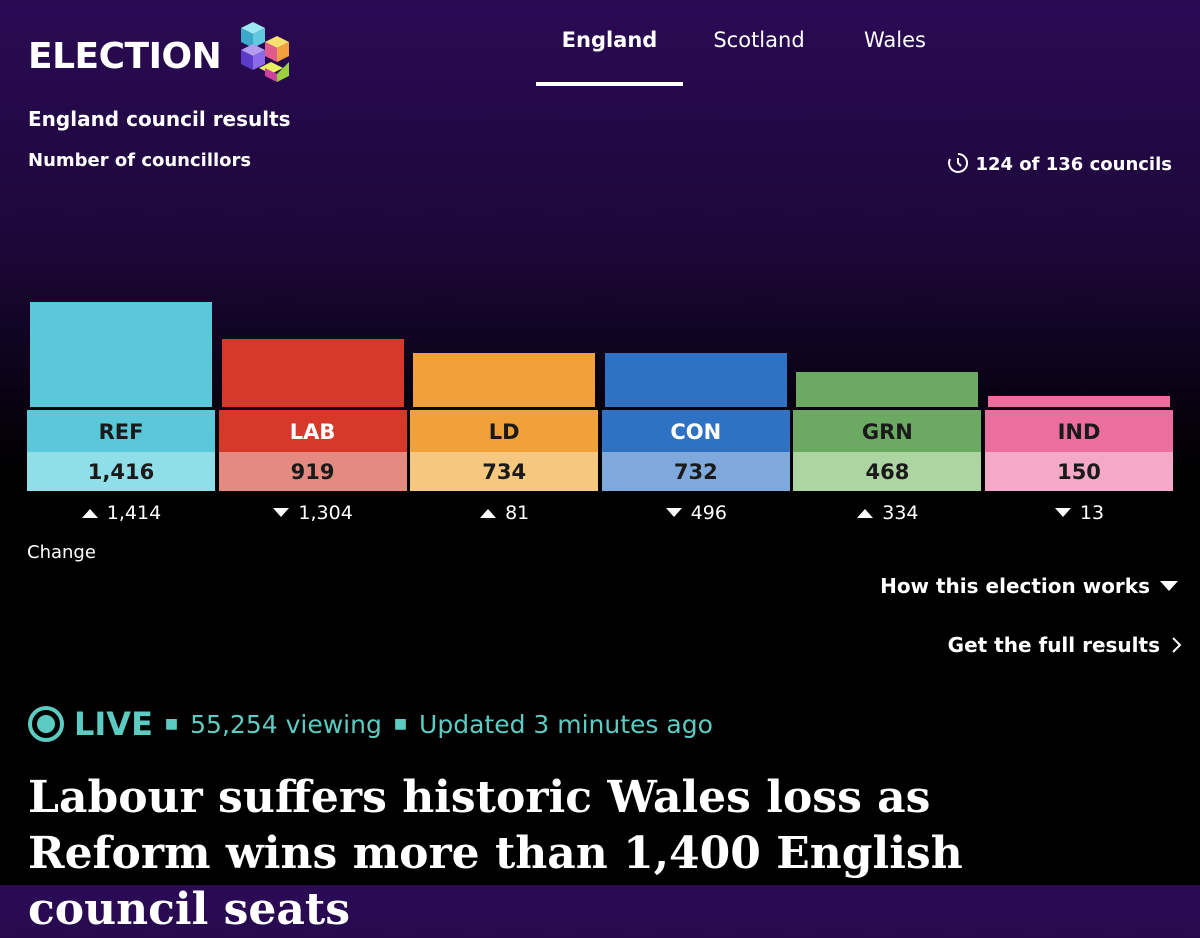 This screenshot has width=1200, height=938. What do you see at coordinates (121, 471) in the screenshot?
I see `seat-count: 1,416` at bounding box center [121, 471].